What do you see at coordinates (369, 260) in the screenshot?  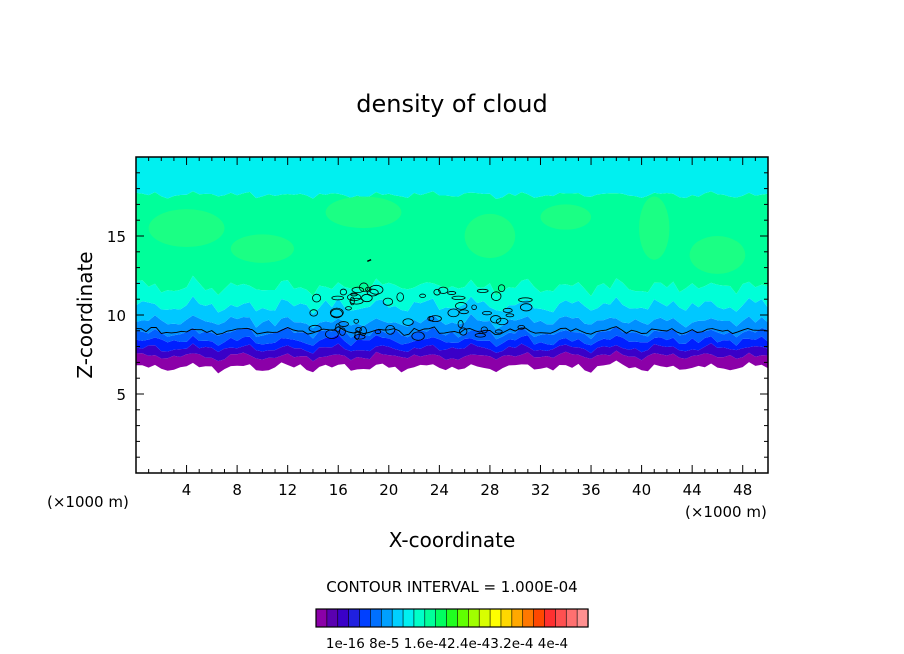 I see `contour-fragment` at bounding box center [369, 260].